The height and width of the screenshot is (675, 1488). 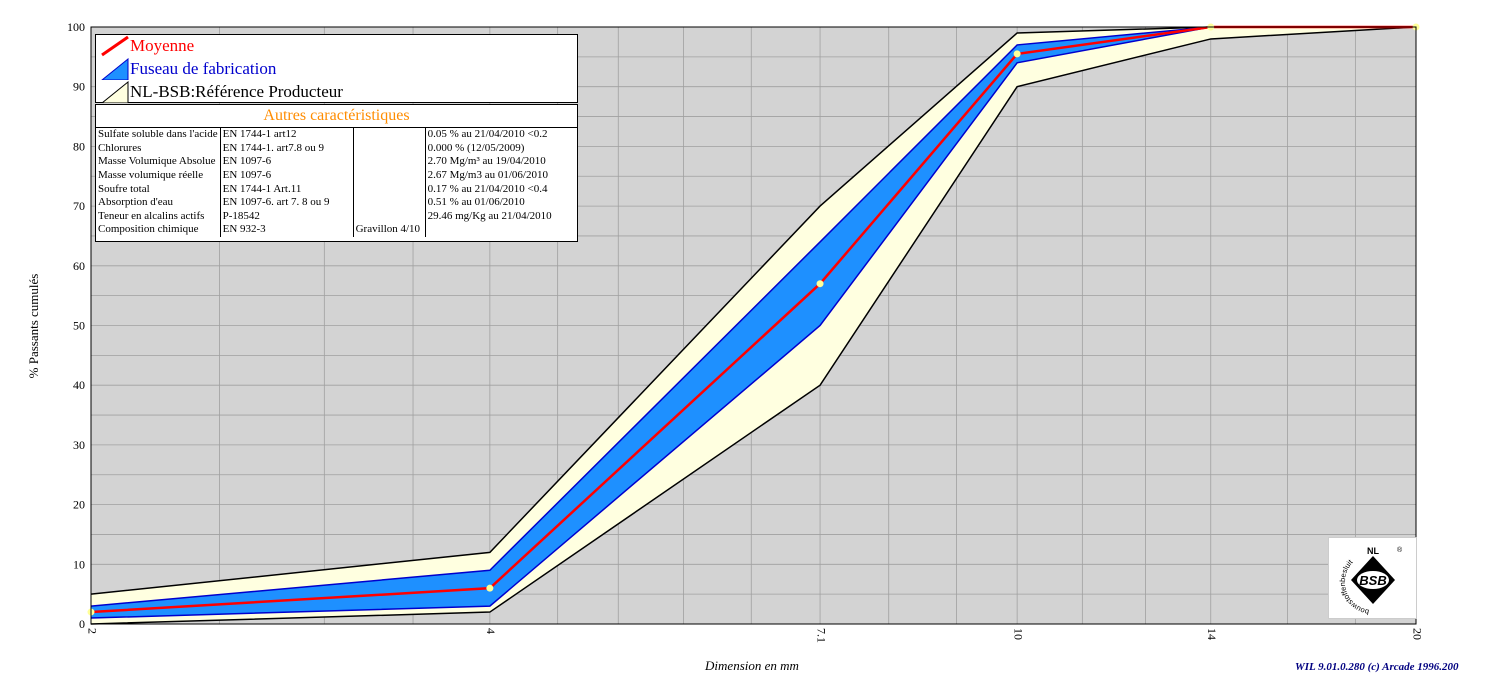 What do you see at coordinates (33, 326) in the screenshot?
I see `y-axis-title: % Passants cumulés` at bounding box center [33, 326].